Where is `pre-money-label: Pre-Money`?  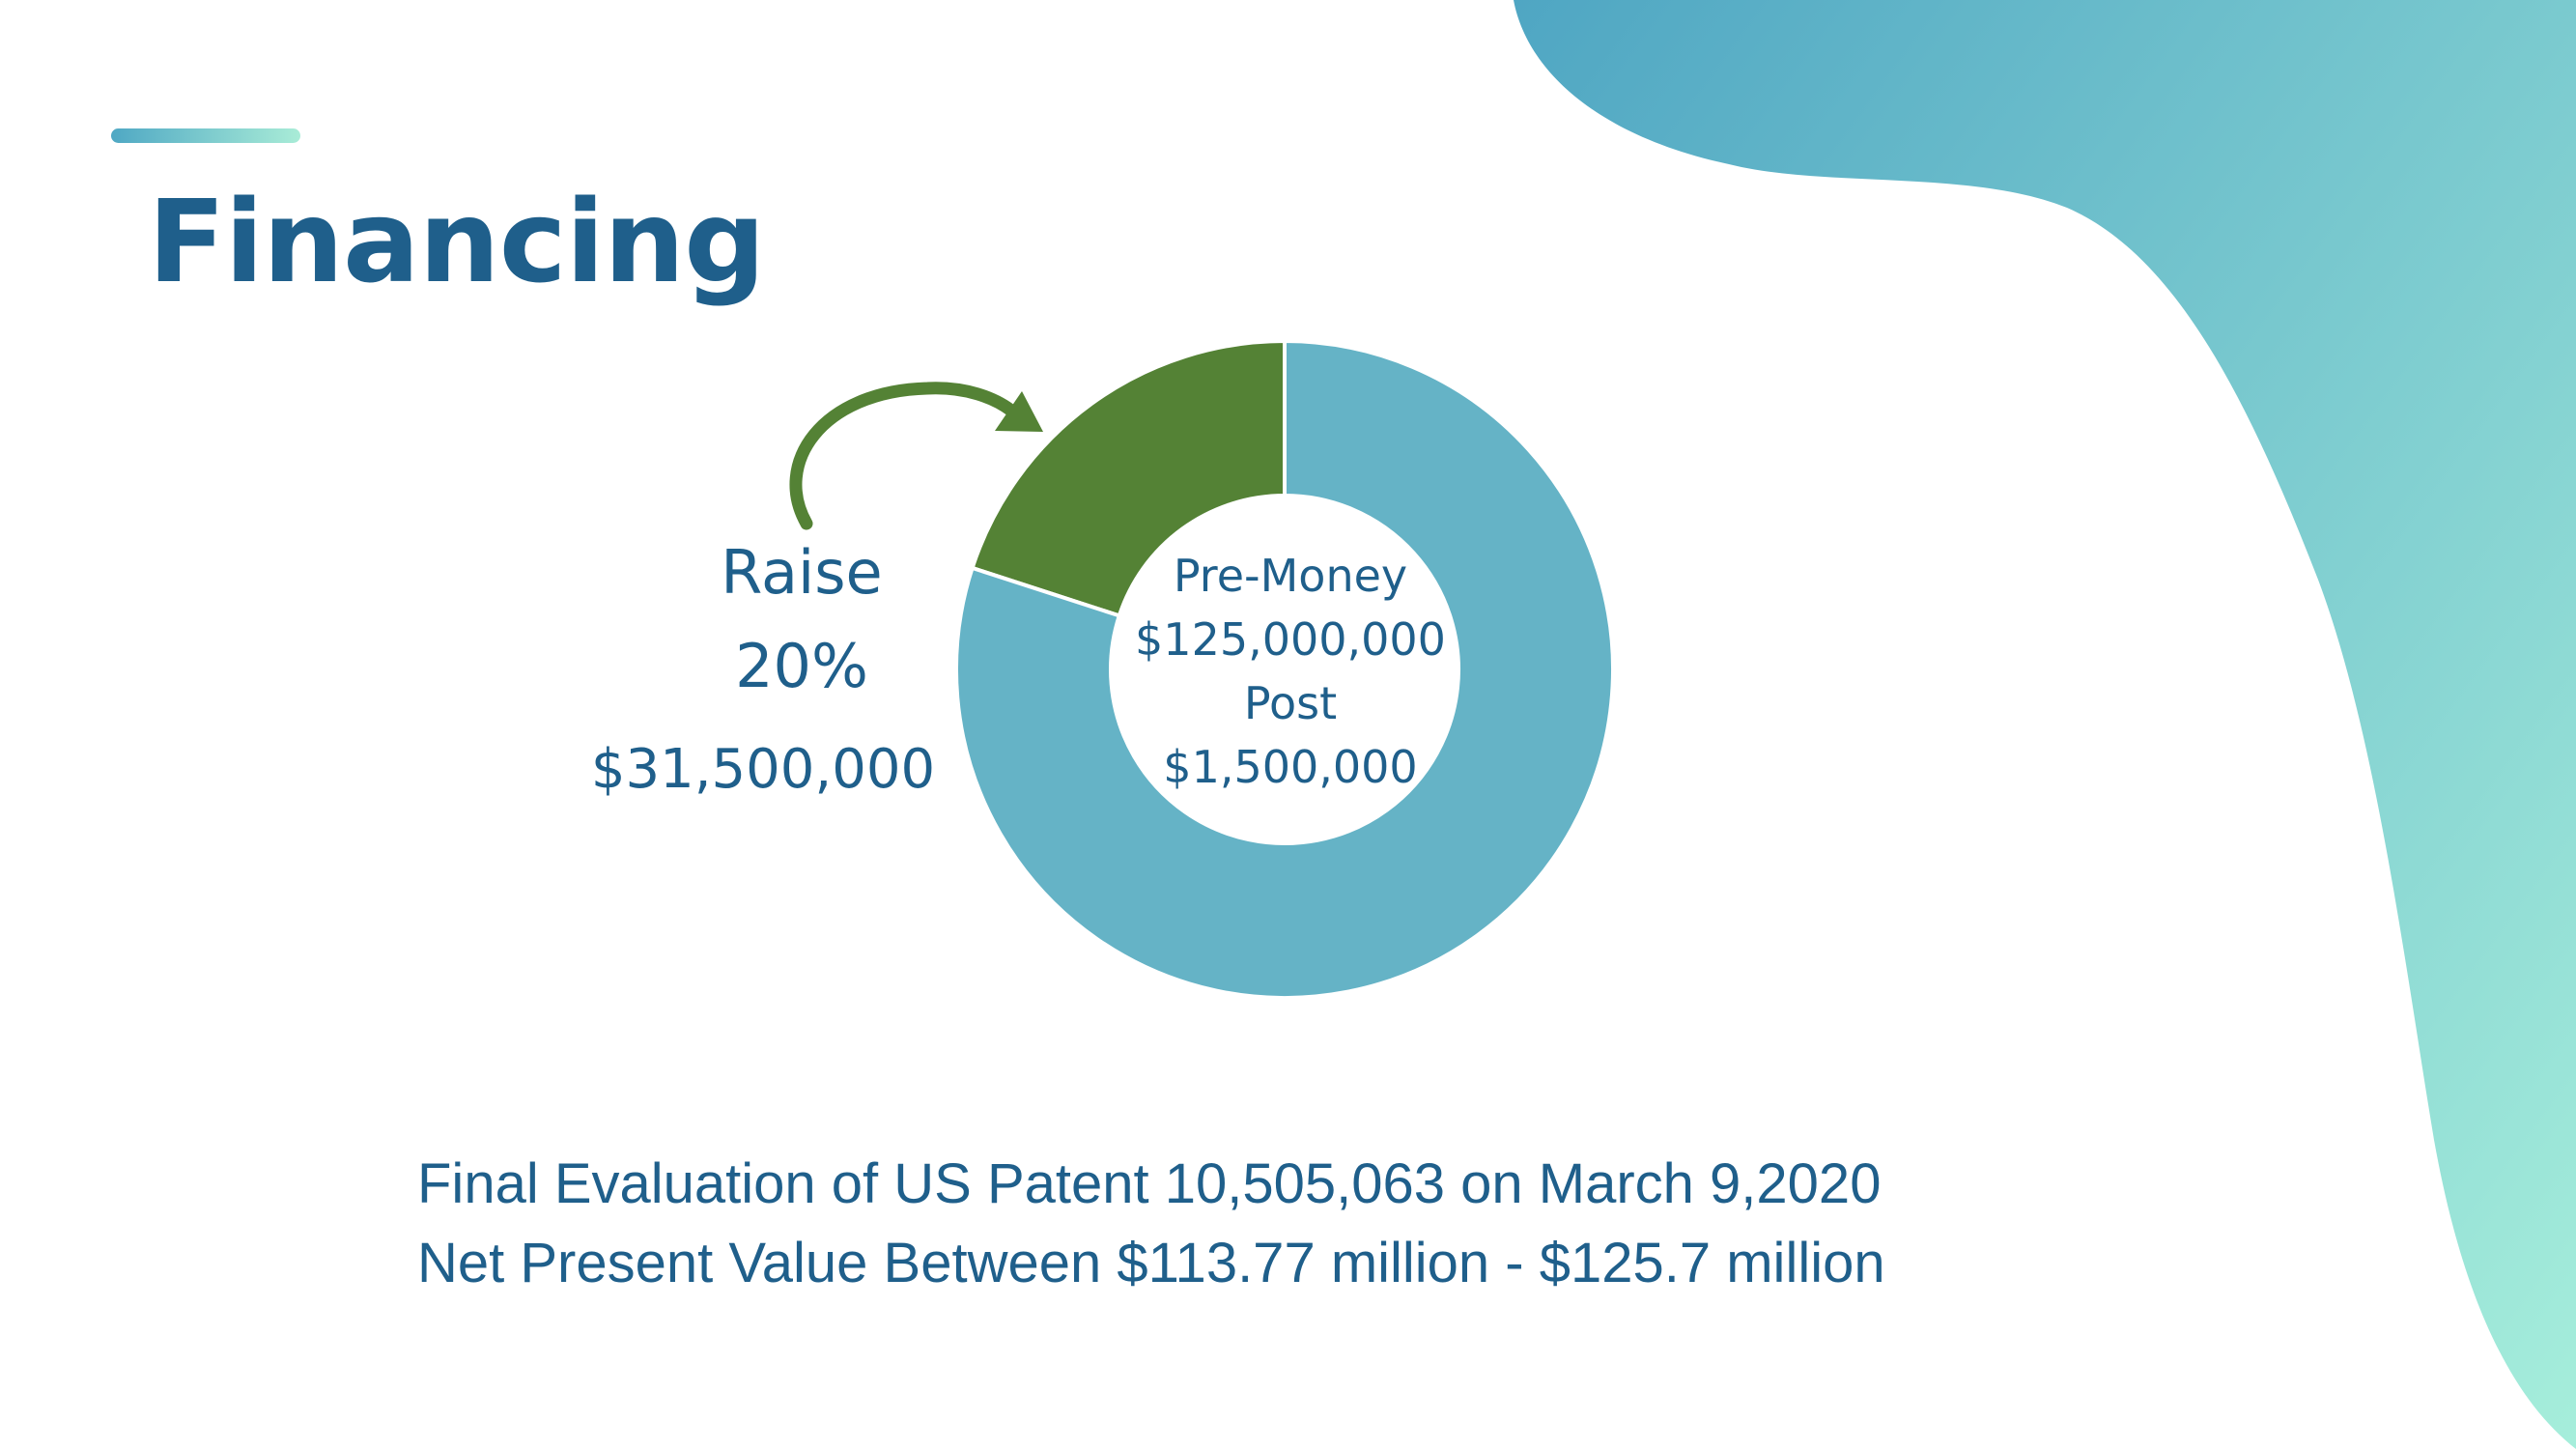
pre-money-label: Pre-Money is located at coordinates (1290, 576).